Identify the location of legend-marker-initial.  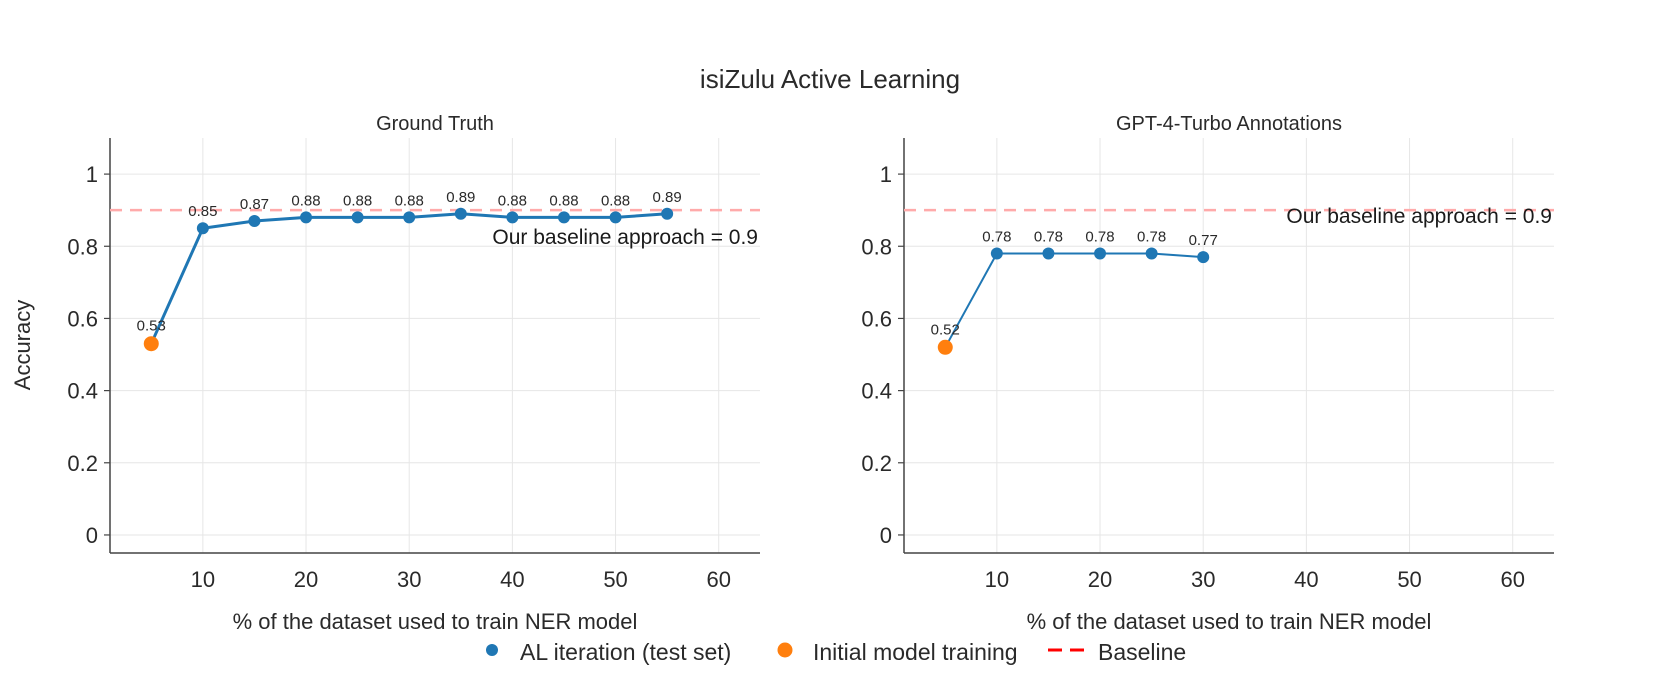
(785, 650).